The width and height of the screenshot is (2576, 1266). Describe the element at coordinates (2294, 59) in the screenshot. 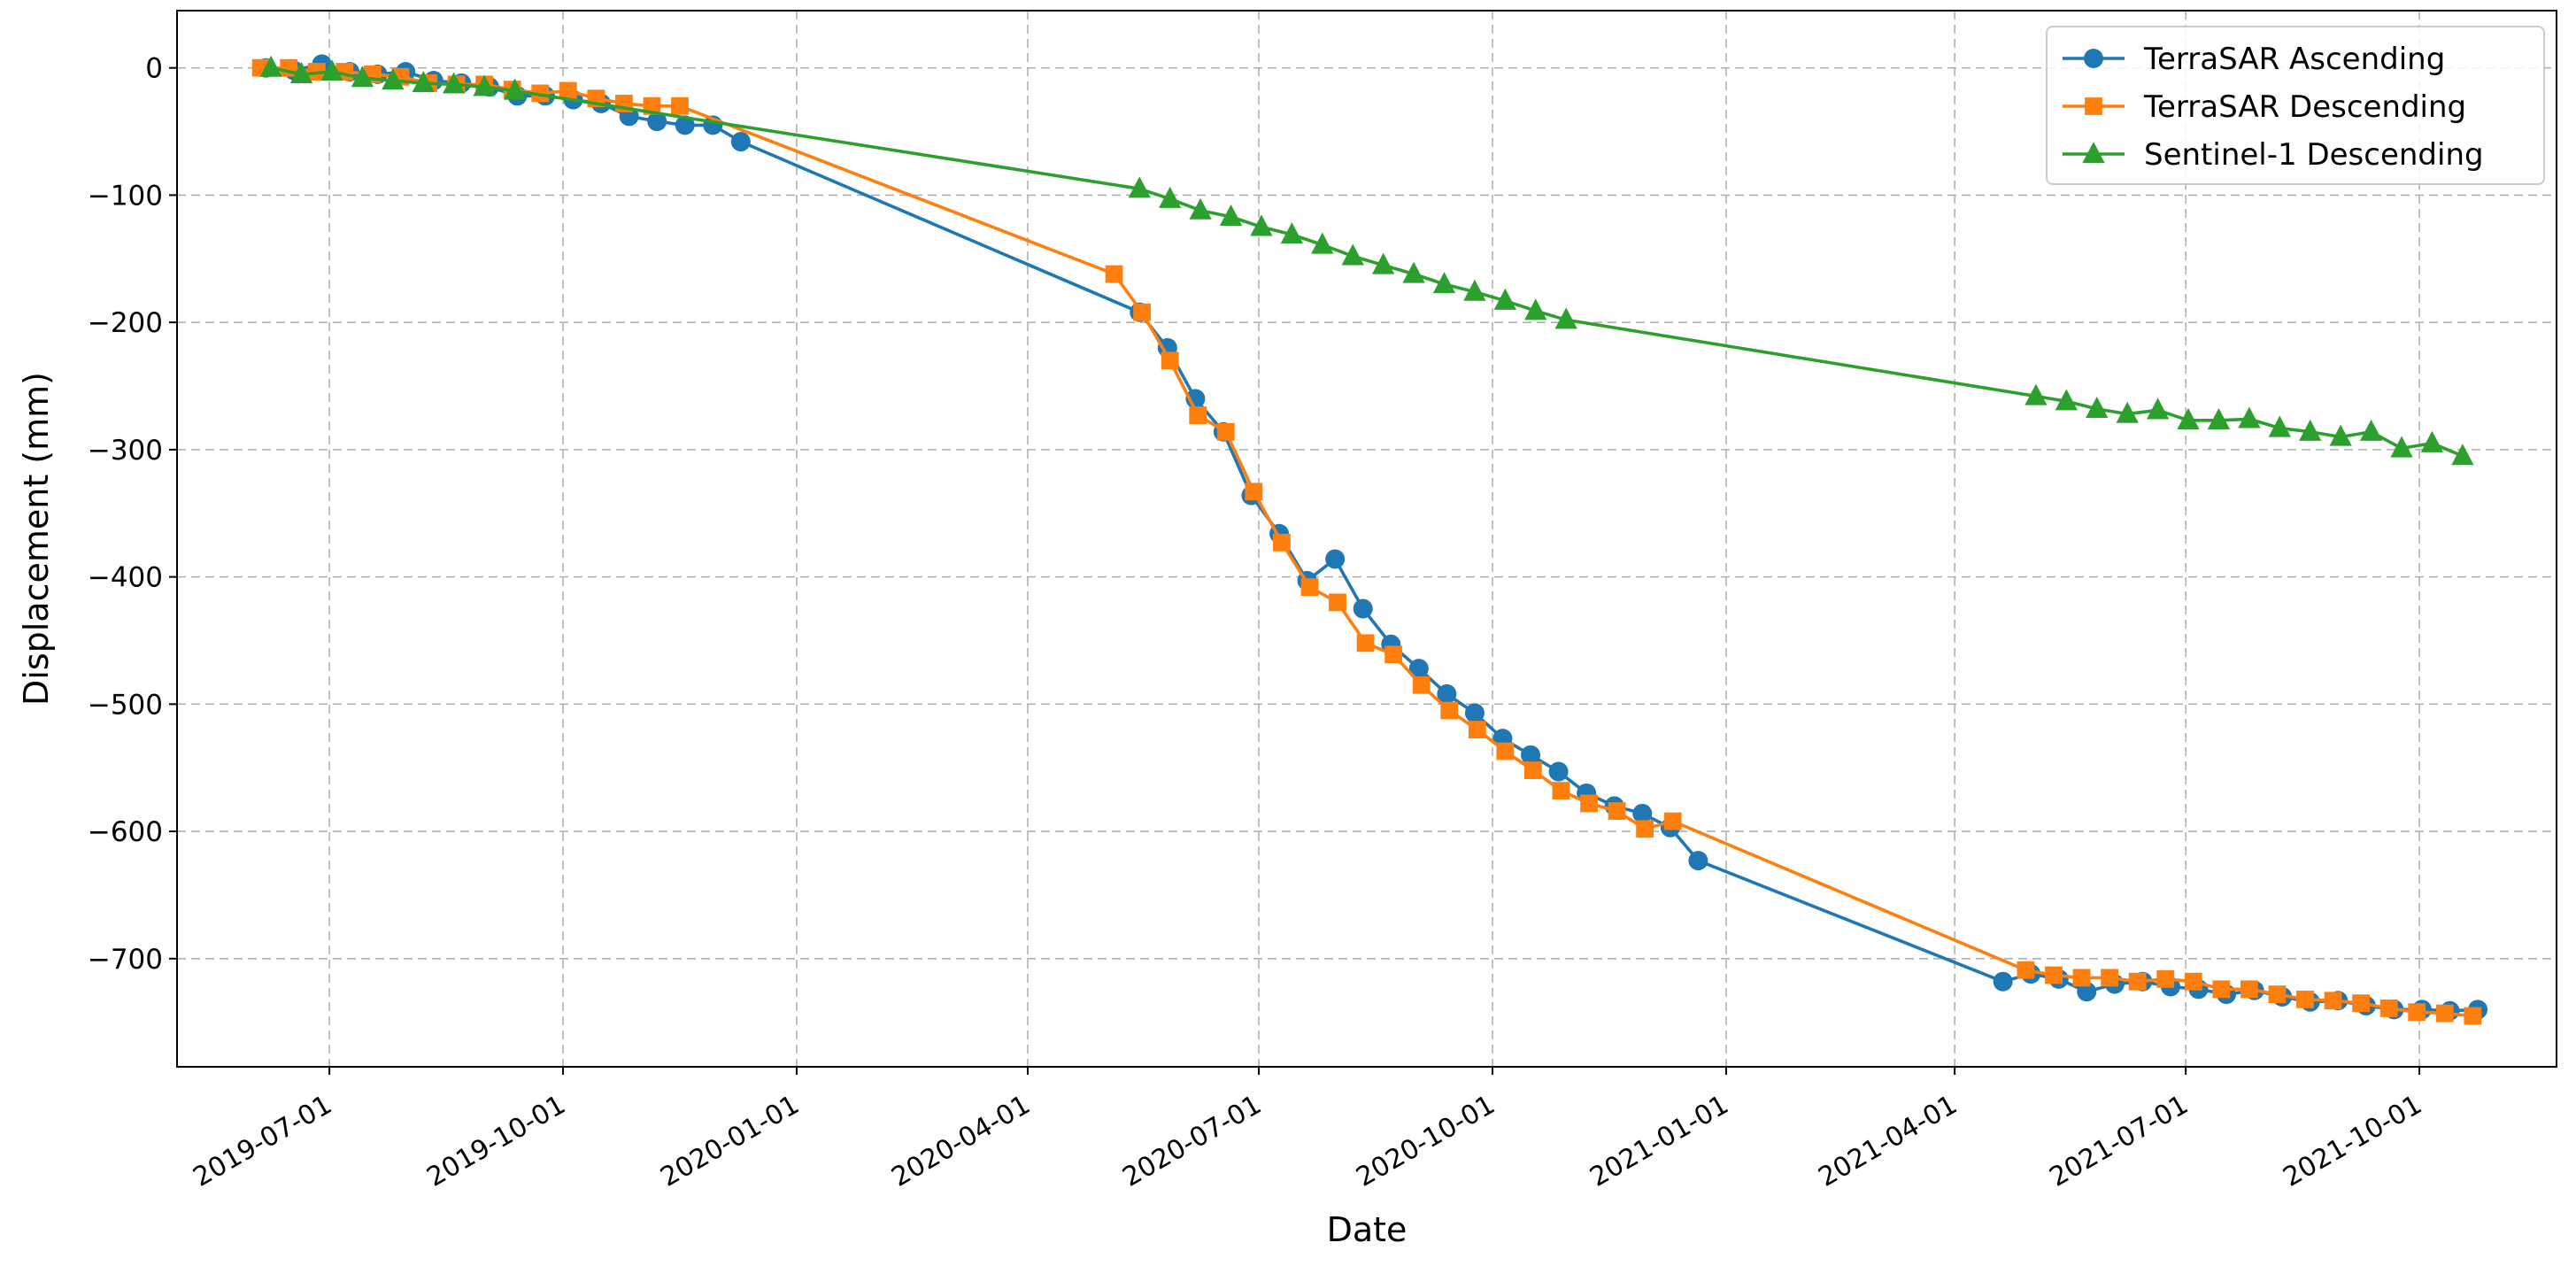

I see `legend-label: TerraSAR Ascending` at that location.